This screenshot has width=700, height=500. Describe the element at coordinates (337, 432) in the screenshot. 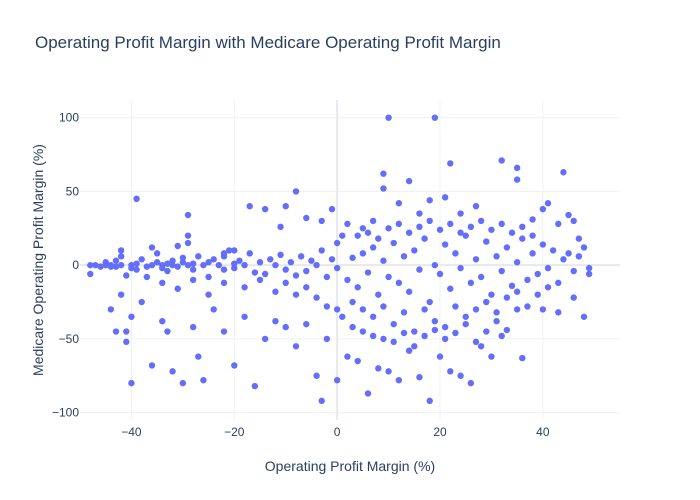

I see `x-tick-label: 0` at that location.